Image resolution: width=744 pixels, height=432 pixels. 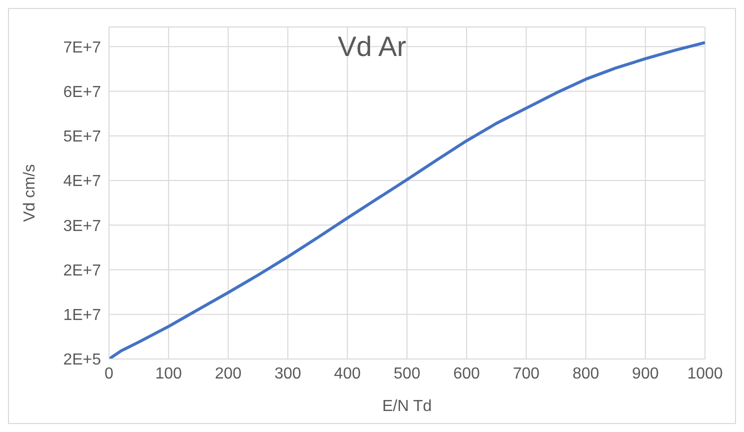 What do you see at coordinates (109, 373) in the screenshot?
I see `x-tick-label: 0` at bounding box center [109, 373].